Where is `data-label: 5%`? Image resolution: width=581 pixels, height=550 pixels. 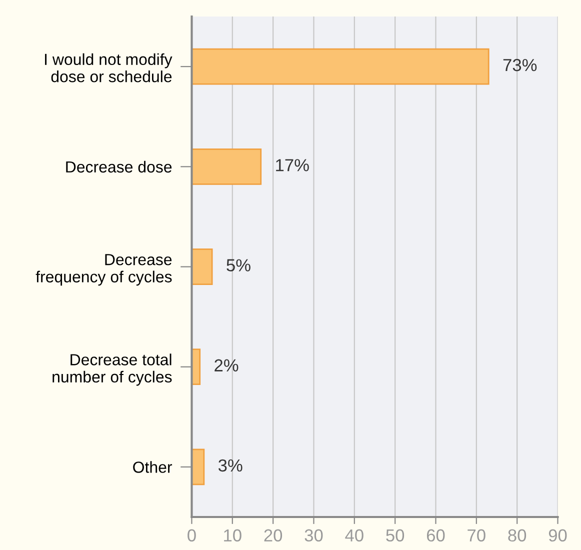
data-label: 5% is located at coordinates (238, 265).